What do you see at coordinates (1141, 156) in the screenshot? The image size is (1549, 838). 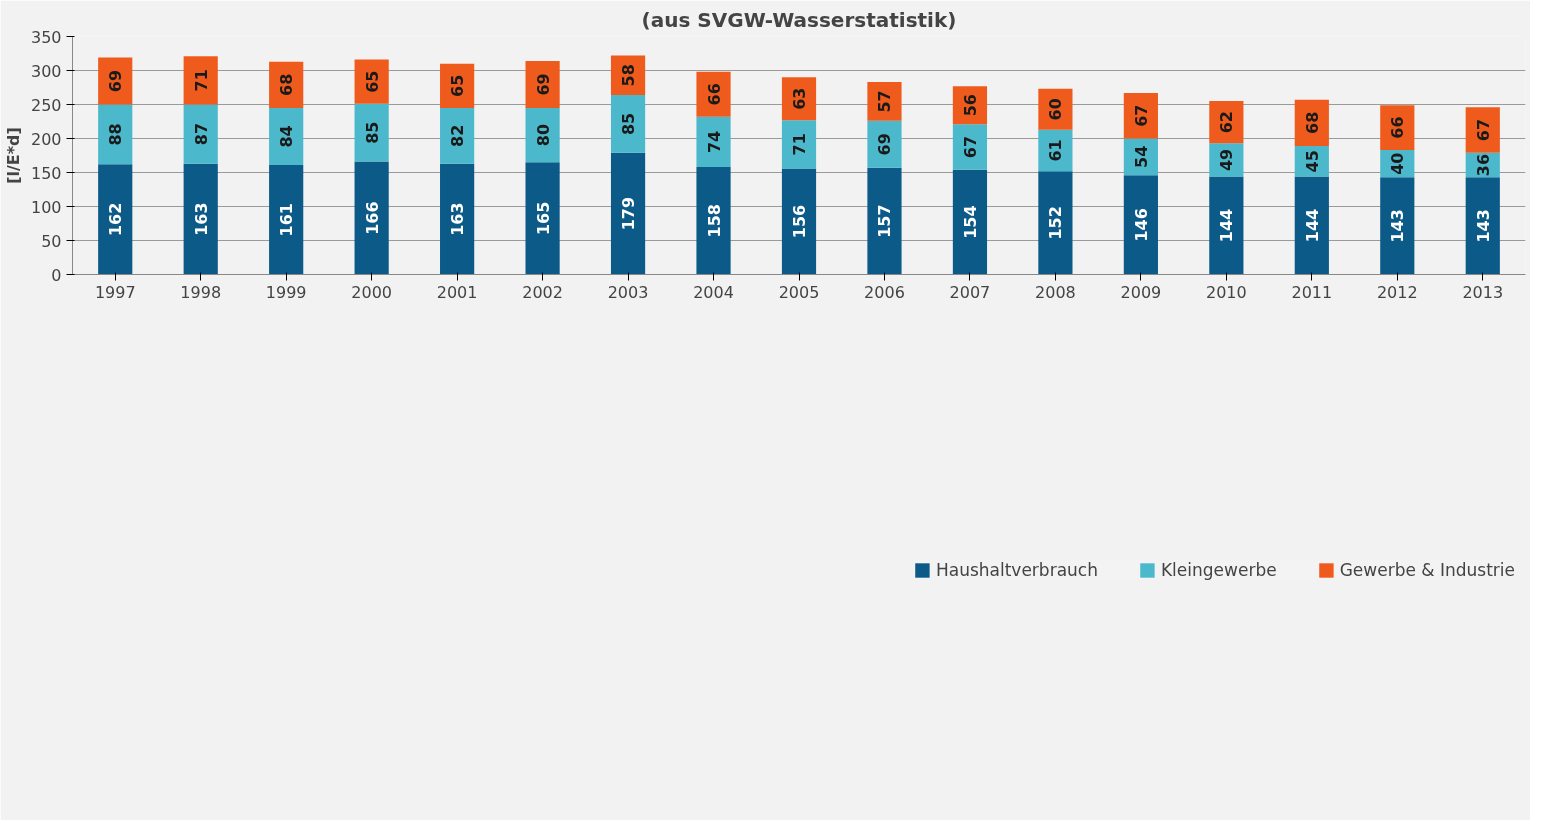 I see `data-label: 54` at bounding box center [1141, 156].